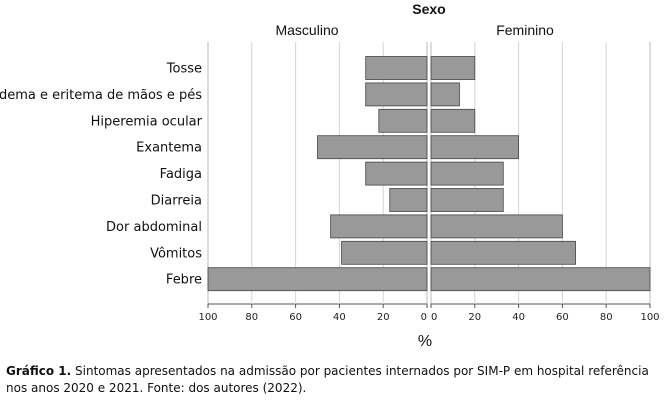 Image resolution: width=671 pixels, height=405 pixels. What do you see at coordinates (306, 30) in the screenshot?
I see `series-label-masculino: Masculino` at bounding box center [306, 30].